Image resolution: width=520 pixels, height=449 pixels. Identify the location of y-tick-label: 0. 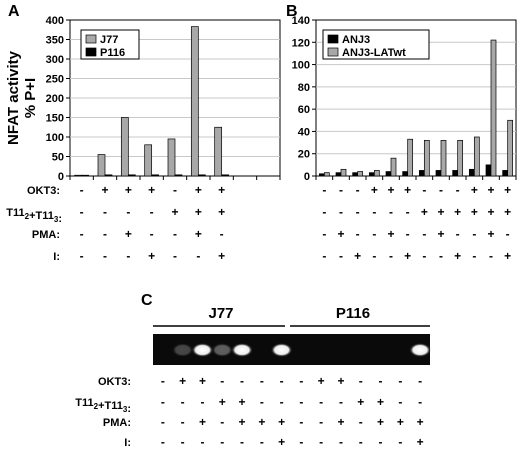
(307, 177).